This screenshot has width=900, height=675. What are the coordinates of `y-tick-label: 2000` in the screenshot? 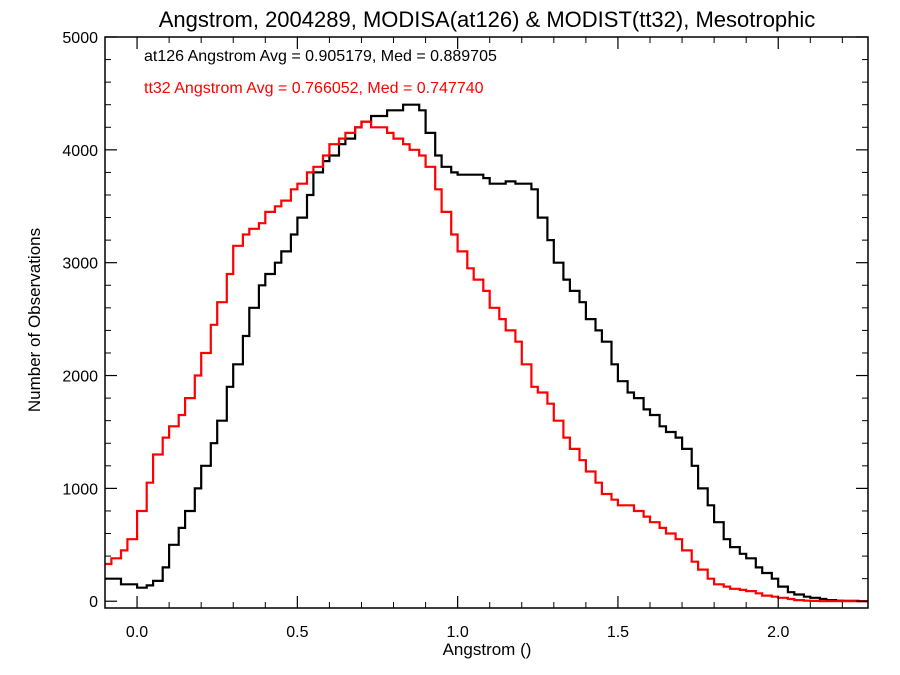 It's located at (80, 377).